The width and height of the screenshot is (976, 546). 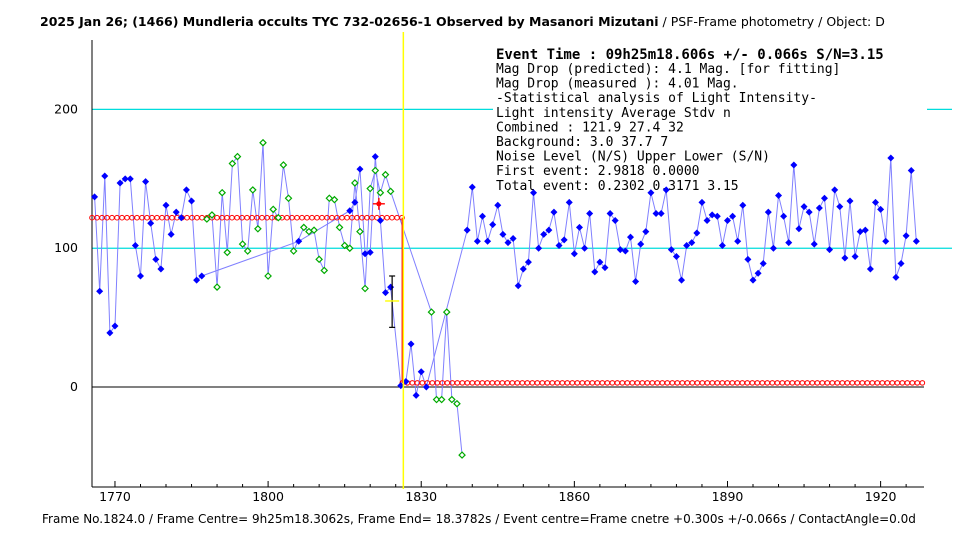 What do you see at coordinates (421, 496) in the screenshot?
I see `x-tick-label: 1830` at bounding box center [421, 496].